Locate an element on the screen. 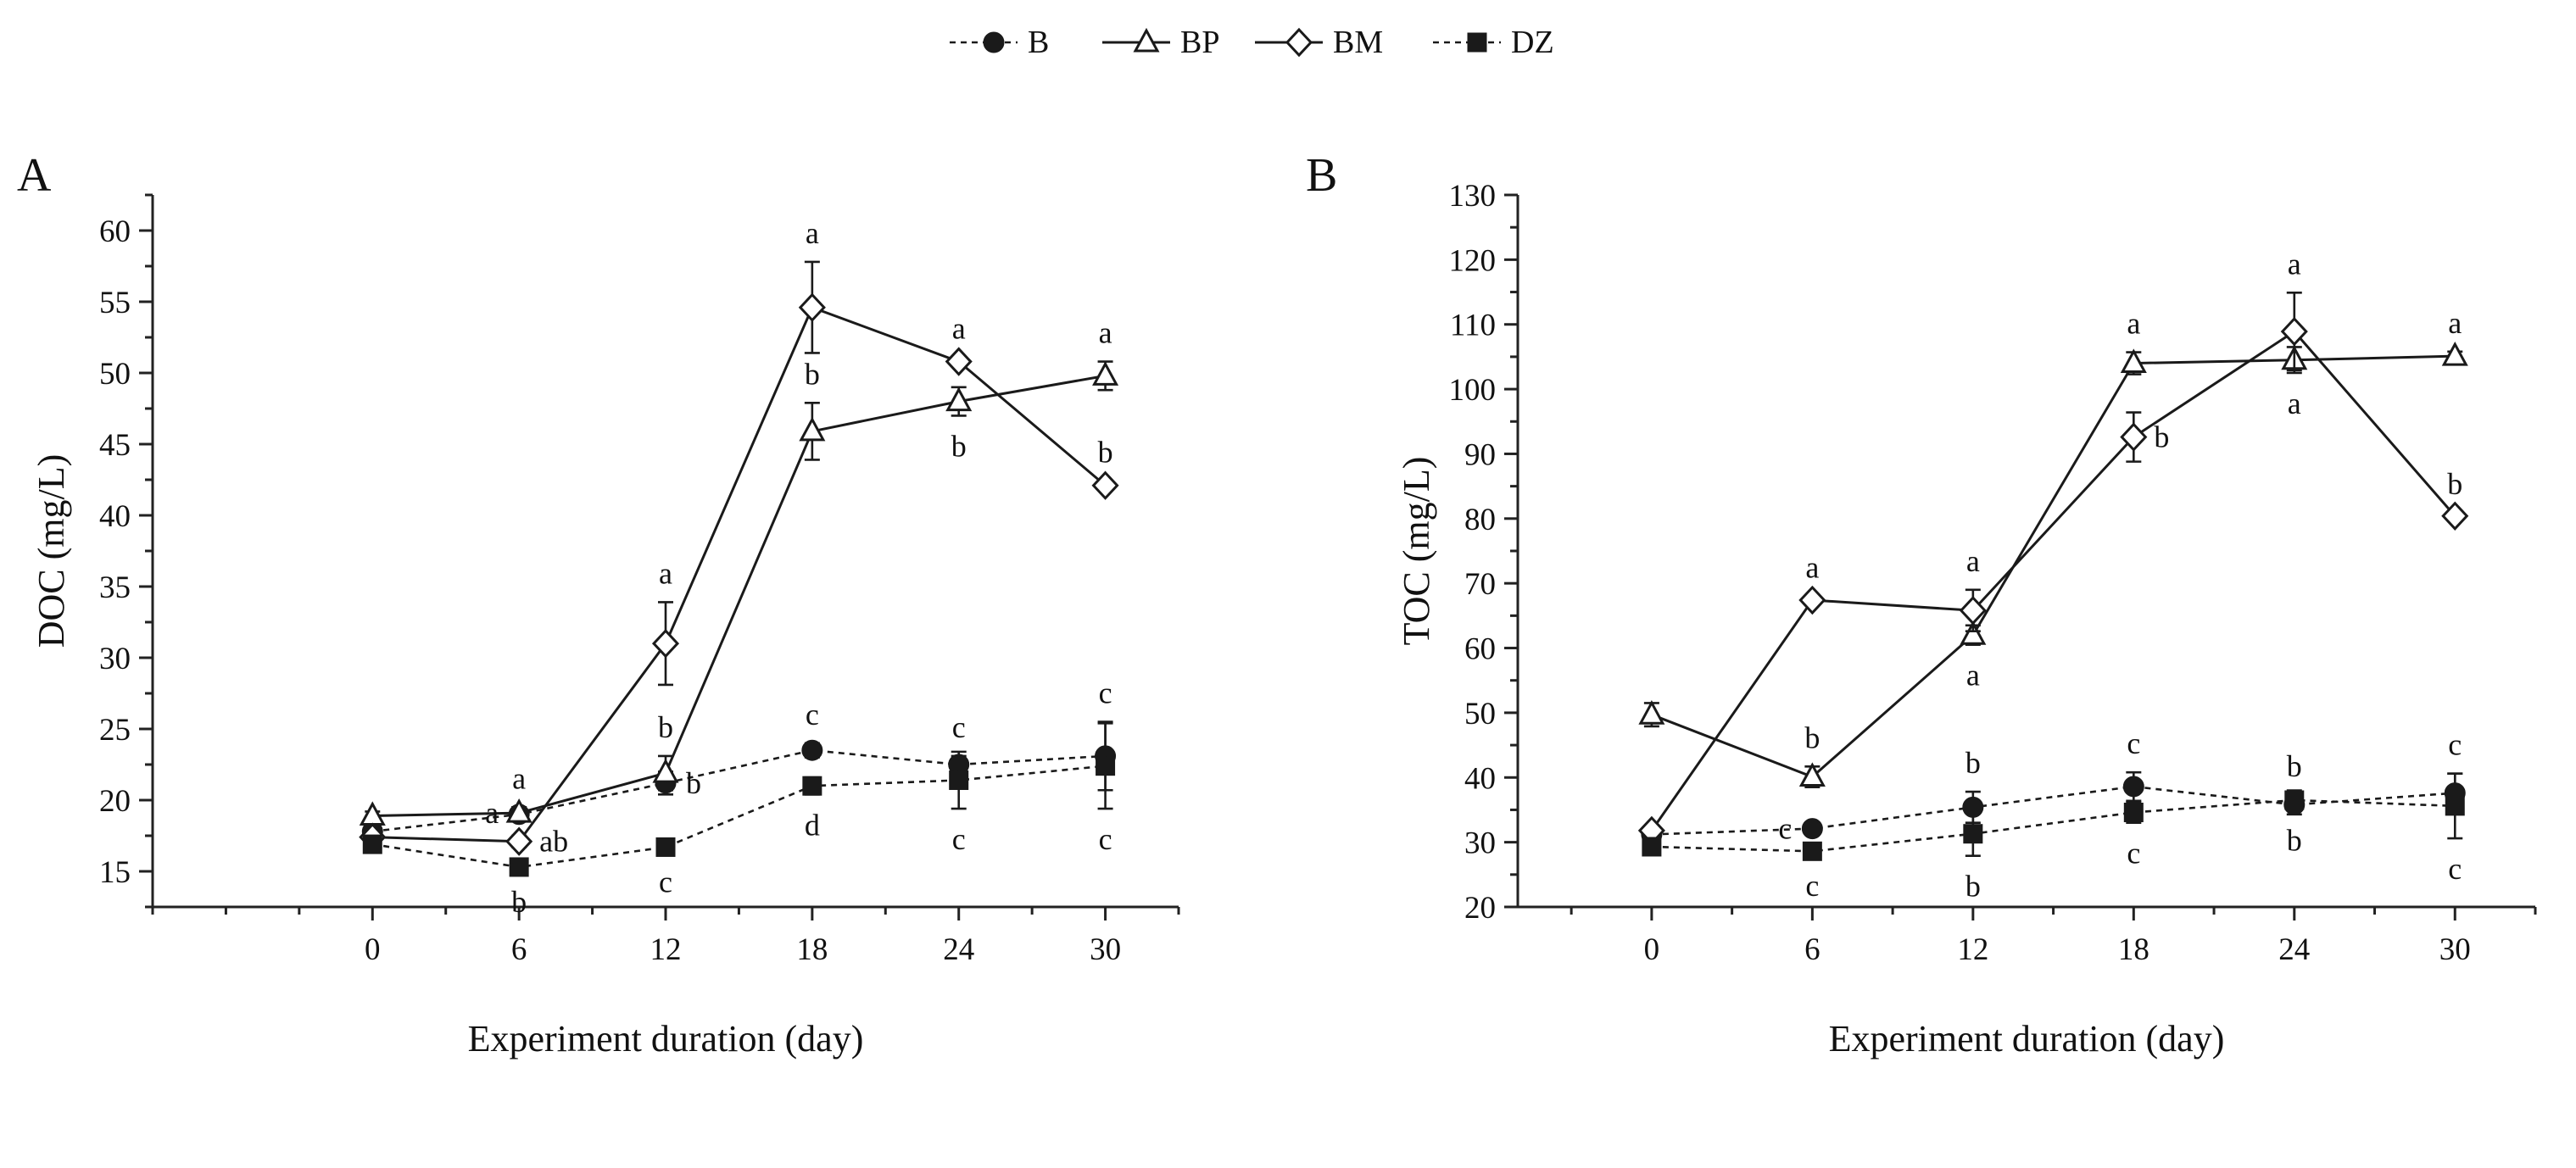 Image resolution: width=2576 pixels, height=1168 pixels. legend: B BP BM DZ is located at coordinates (1252, 42).